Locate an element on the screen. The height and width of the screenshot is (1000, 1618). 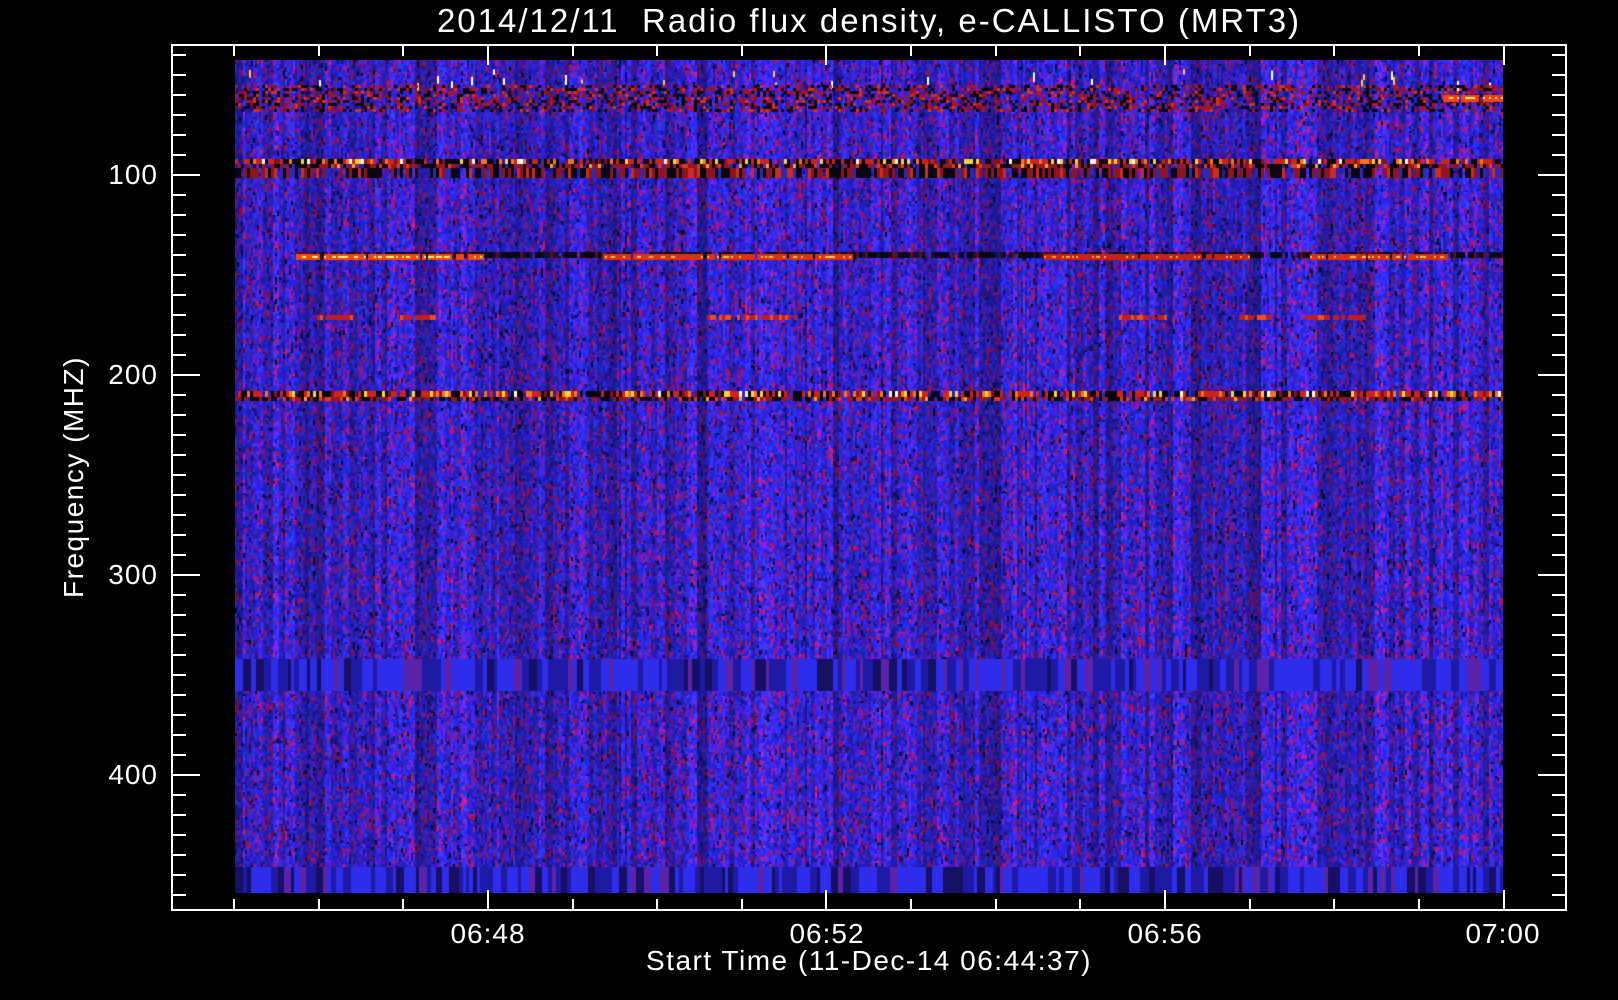
x-tick-label-0648: 06:48 is located at coordinates (488, 933).